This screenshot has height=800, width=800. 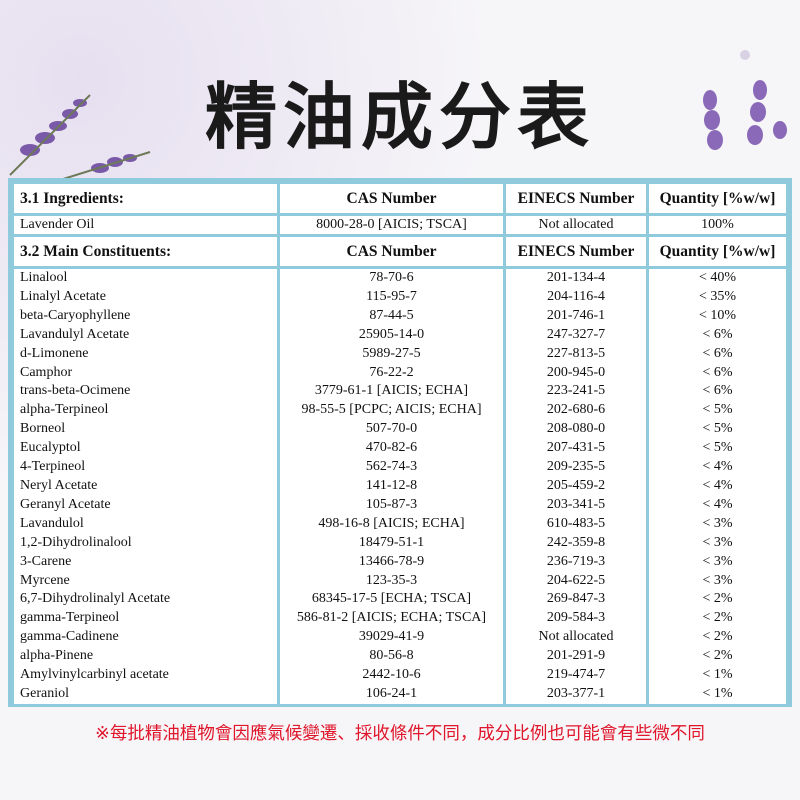 What do you see at coordinates (576, 505) in the screenshot?
I see `constituent-einecs: 203-341-5` at bounding box center [576, 505].